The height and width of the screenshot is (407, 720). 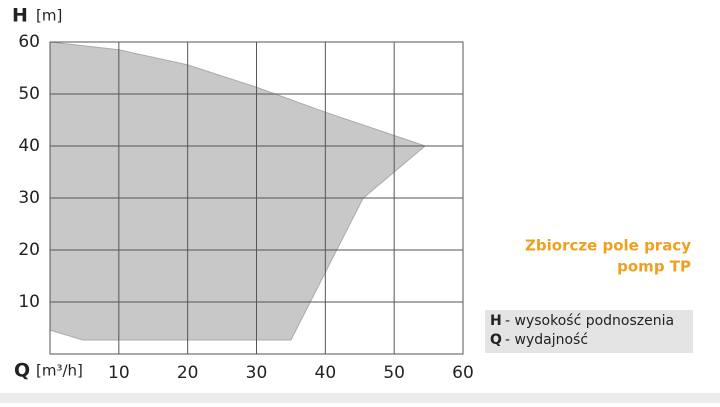 I want to click on y-tick-label: 20, so click(x=29, y=250).